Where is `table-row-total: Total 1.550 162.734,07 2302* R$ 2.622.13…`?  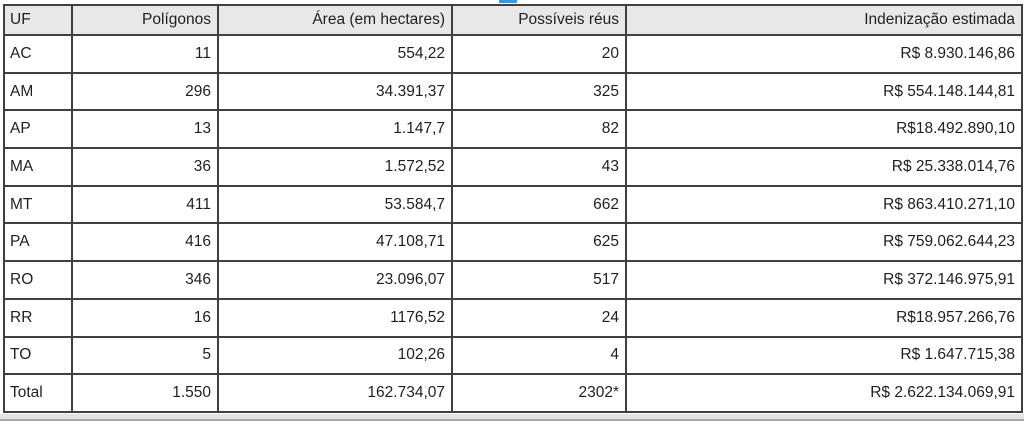 table-row-total: Total 1.550 162.734,07 2302* R$ 2.622.13… is located at coordinates (513, 393).